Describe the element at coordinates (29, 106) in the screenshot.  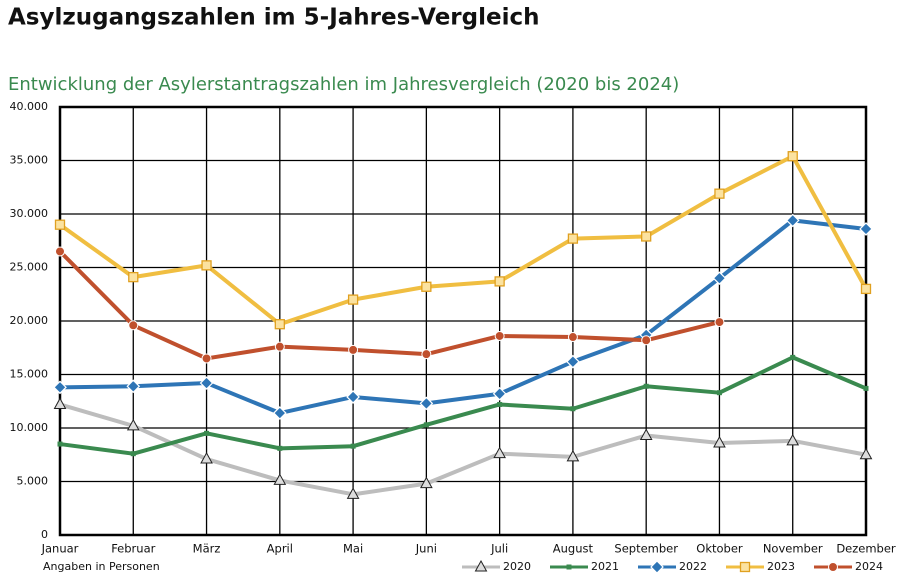
I see `y-tick-label: 40.000` at that location.